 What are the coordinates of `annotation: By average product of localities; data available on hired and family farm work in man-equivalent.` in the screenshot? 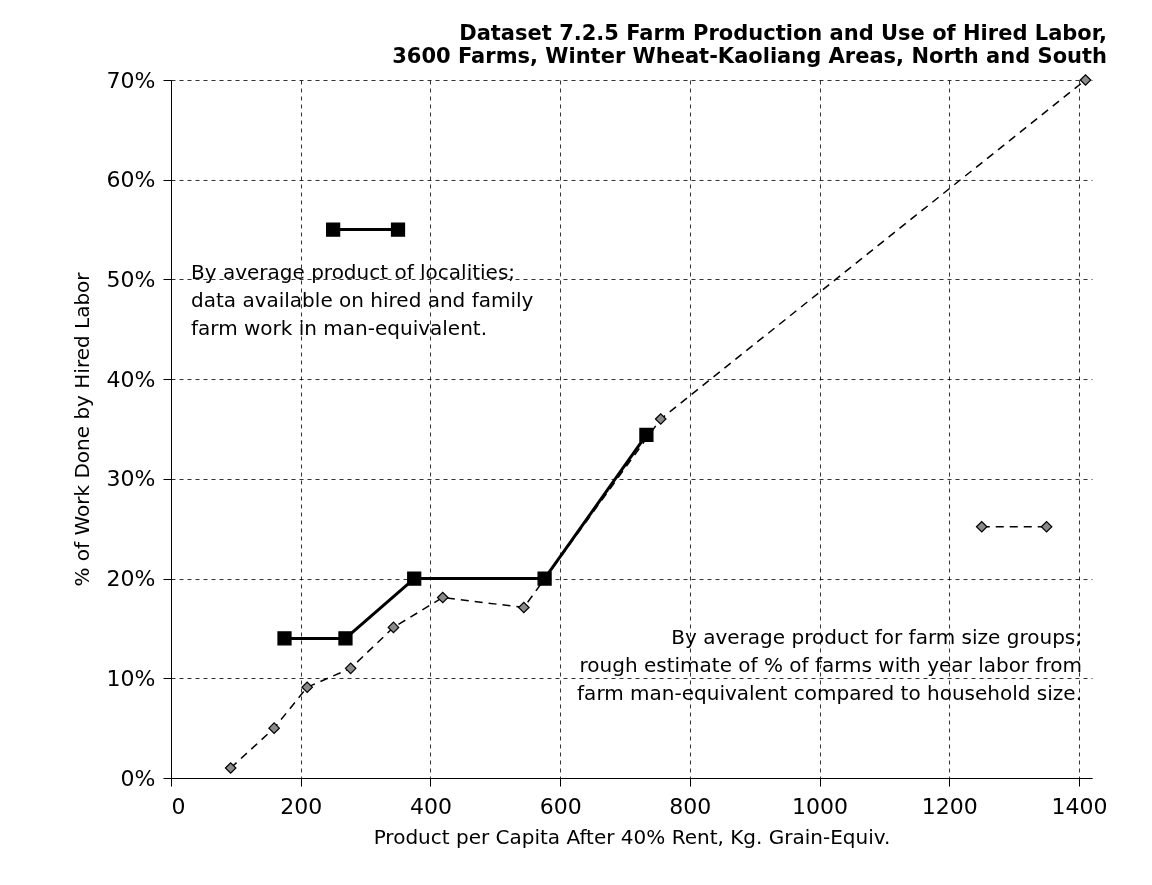 It's located at (362, 299).